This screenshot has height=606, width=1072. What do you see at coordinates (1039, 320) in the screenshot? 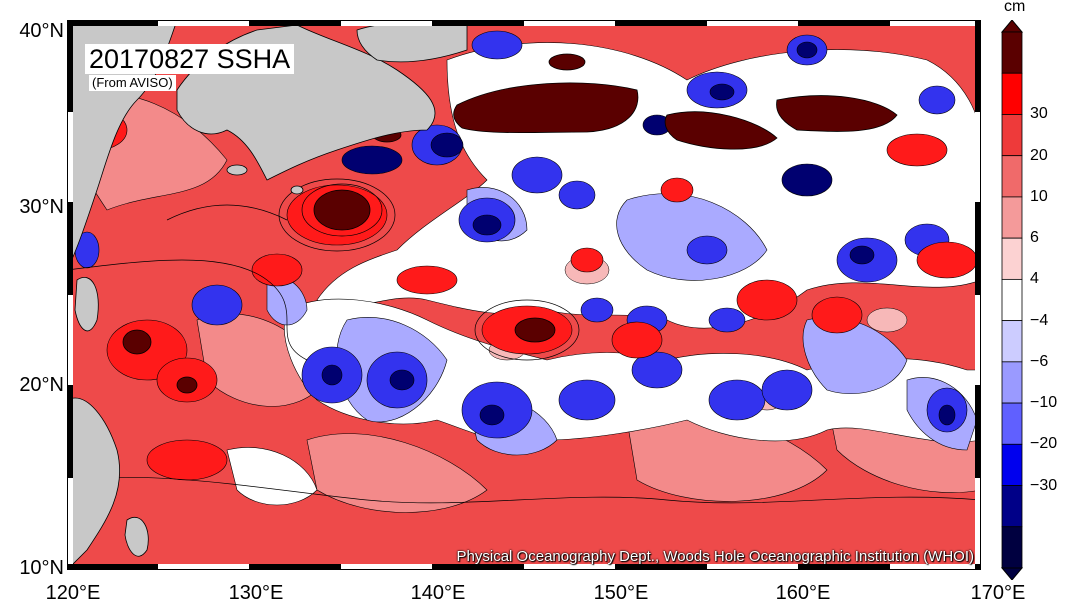
I see `colorbar-label: −4` at bounding box center [1039, 320].